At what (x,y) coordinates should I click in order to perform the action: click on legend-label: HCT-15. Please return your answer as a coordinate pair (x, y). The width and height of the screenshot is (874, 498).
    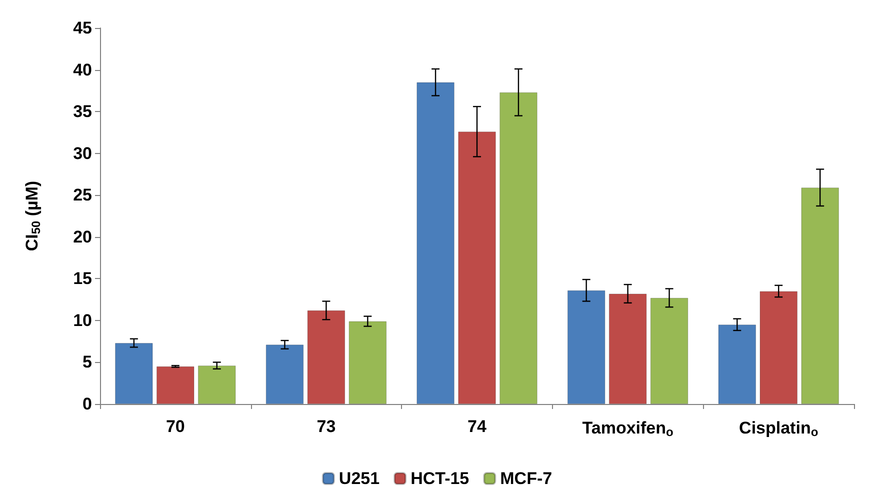
    Looking at the image, I should click on (440, 478).